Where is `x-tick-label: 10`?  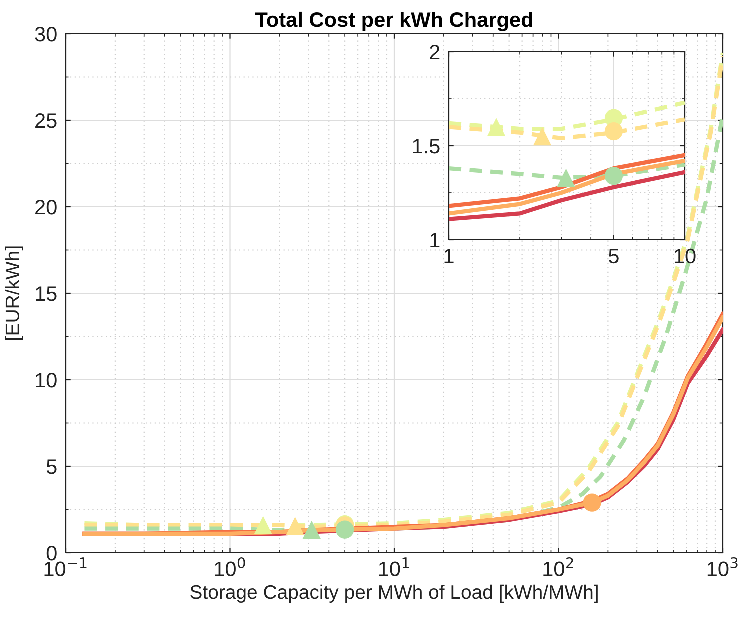
x-tick-label: 10 is located at coordinates (685, 256).